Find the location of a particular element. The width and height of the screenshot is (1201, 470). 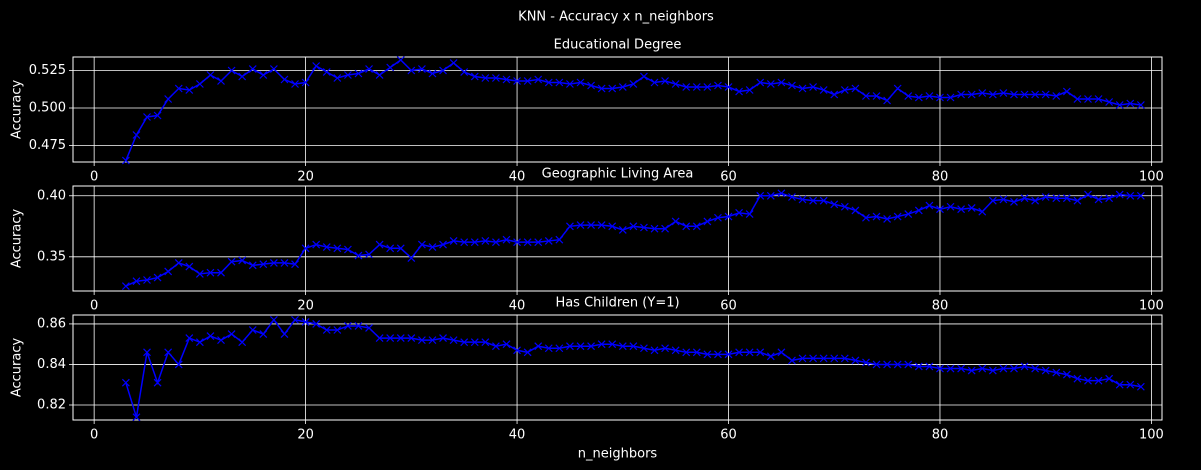

figure-title: KNN - Accuracy x n_neighbors is located at coordinates (616, 17).